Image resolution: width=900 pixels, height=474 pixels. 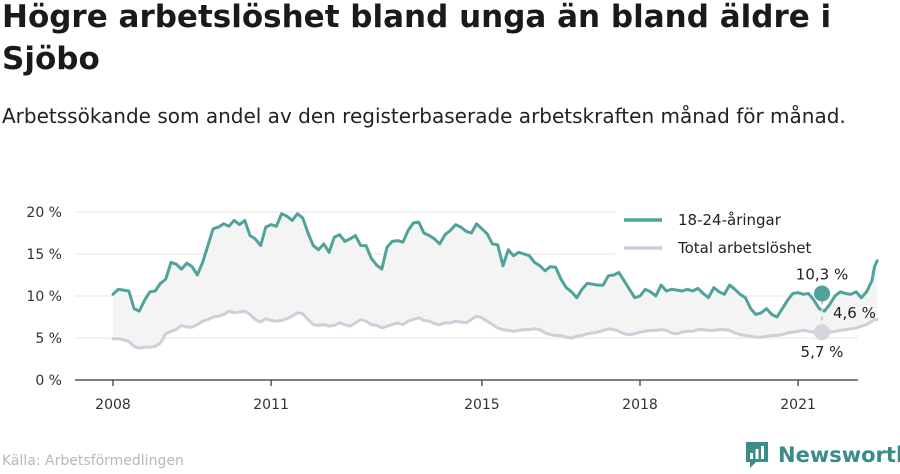 I want to click on y-tick-label: 5 %, so click(x=48, y=339).